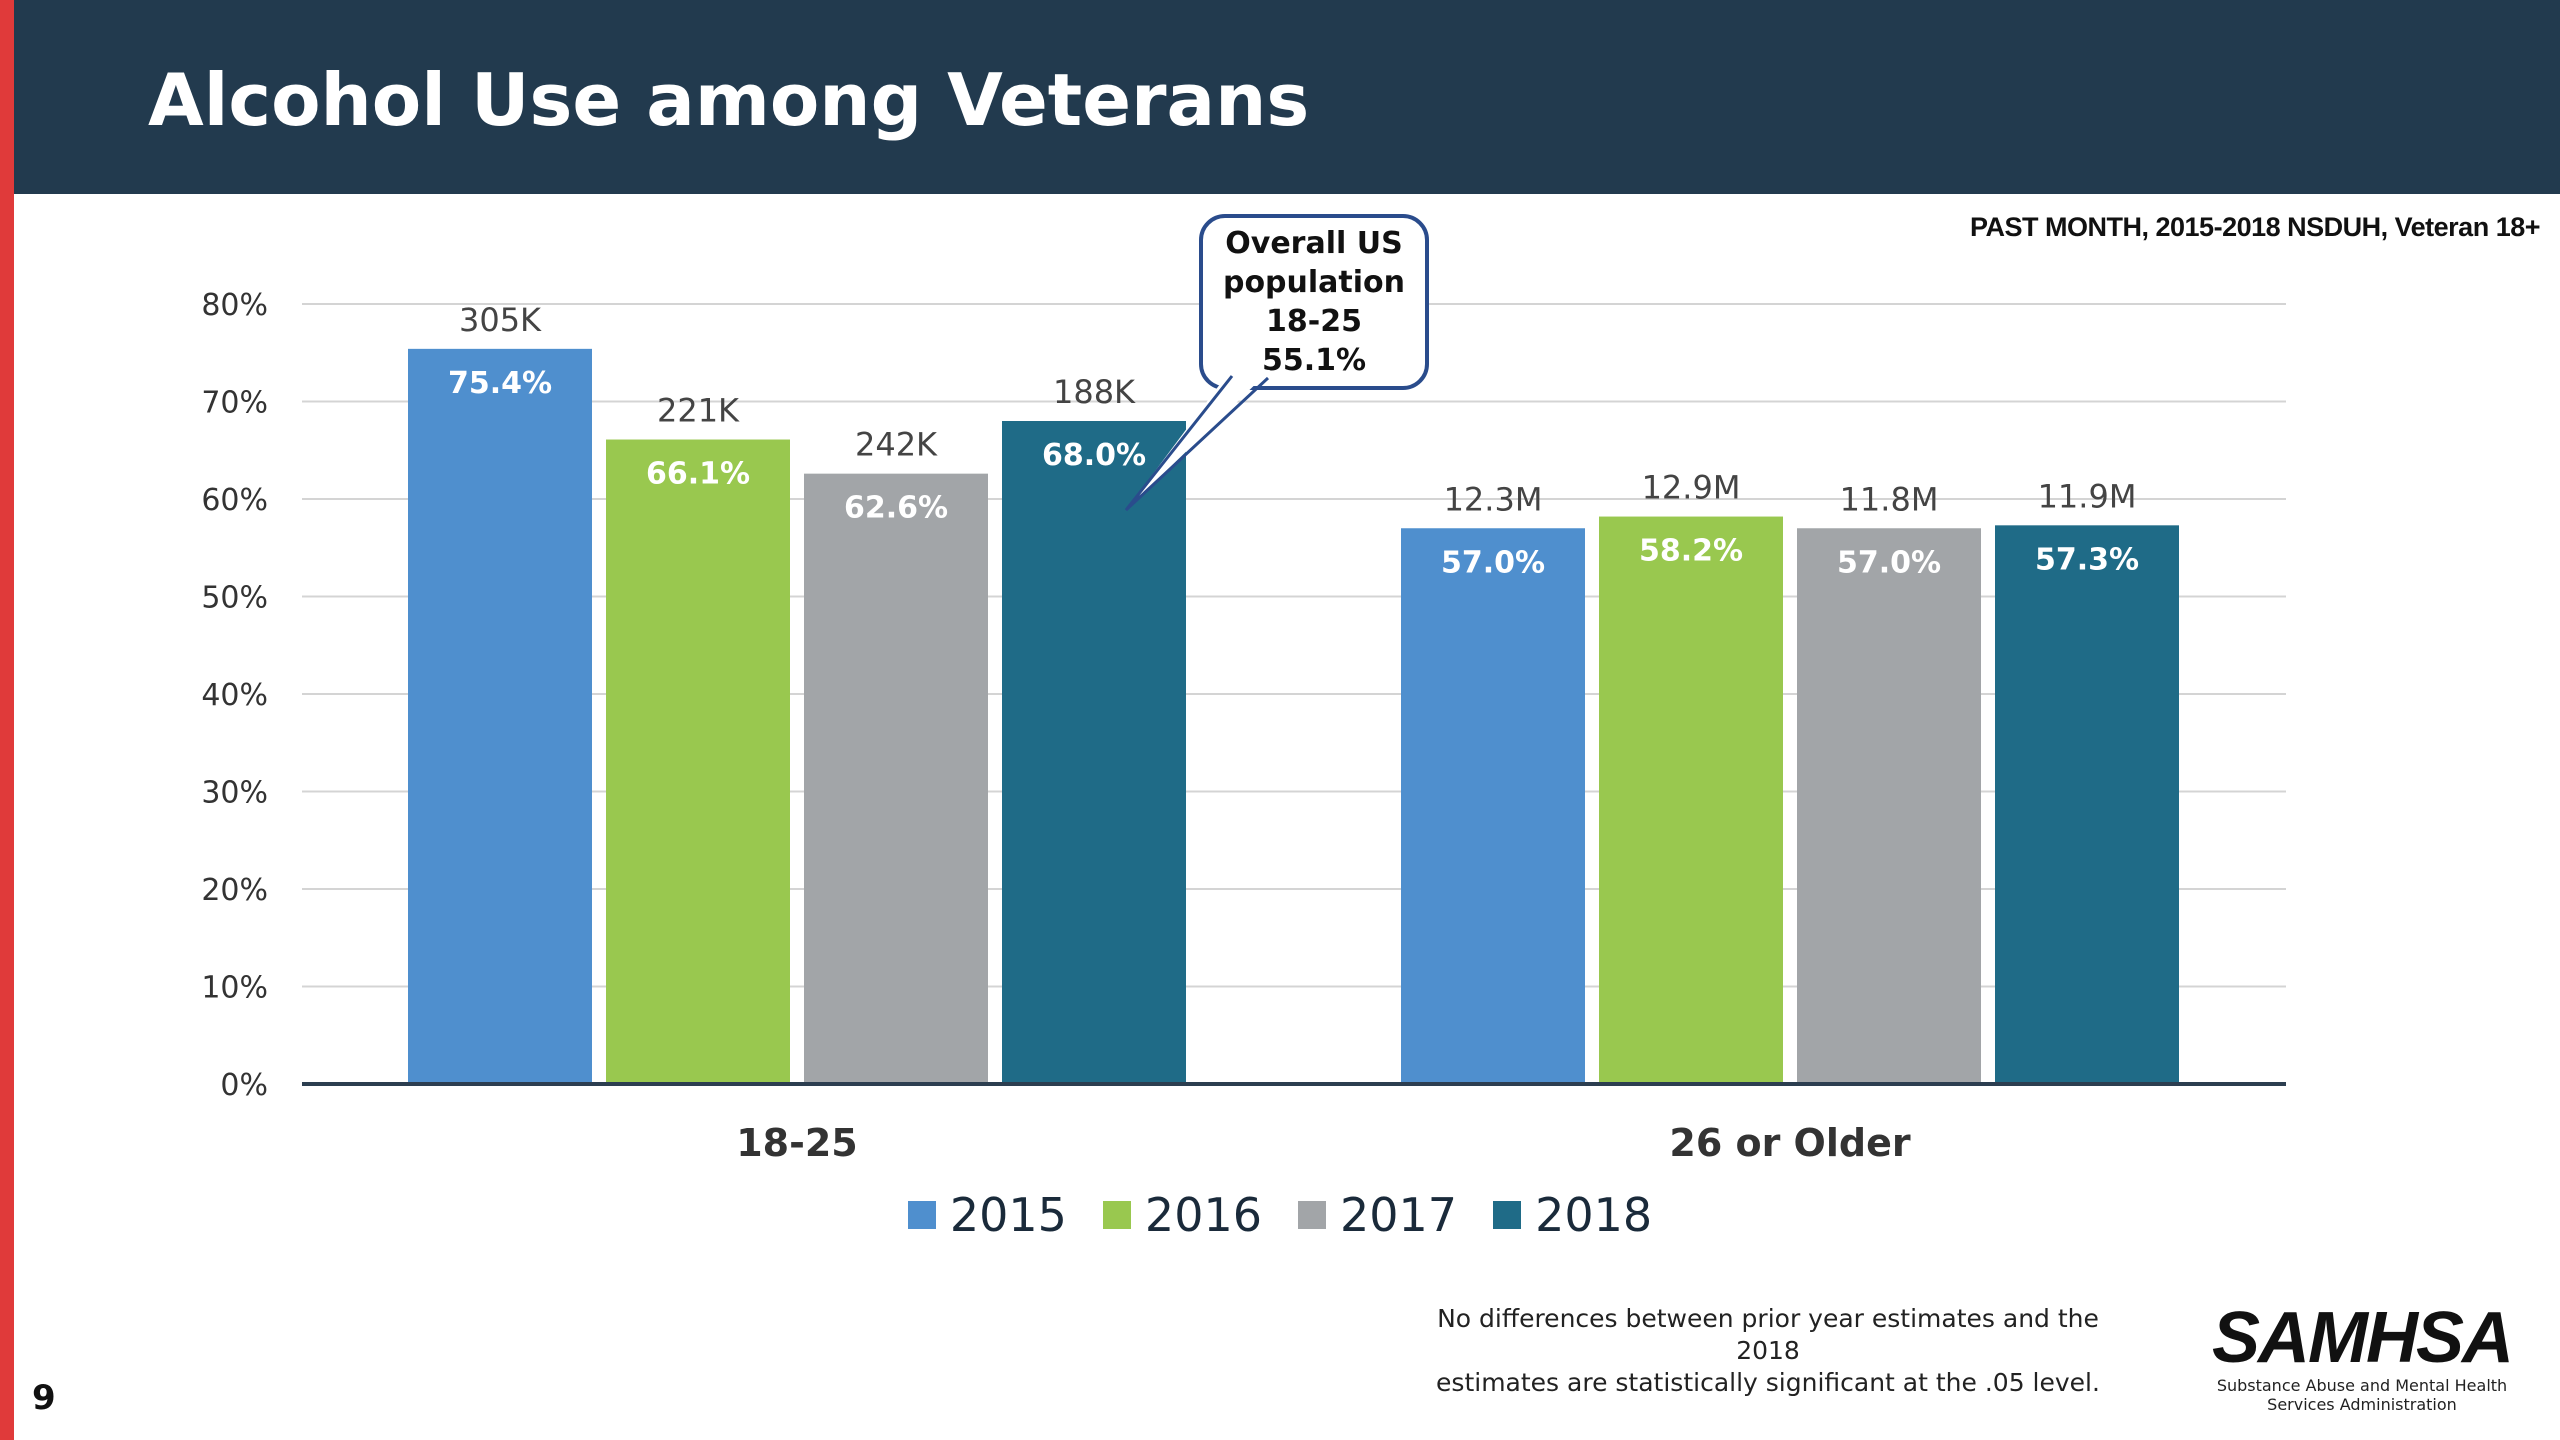  What do you see at coordinates (234, 890) in the screenshot?
I see `y-tick-label: 20%` at bounding box center [234, 890].